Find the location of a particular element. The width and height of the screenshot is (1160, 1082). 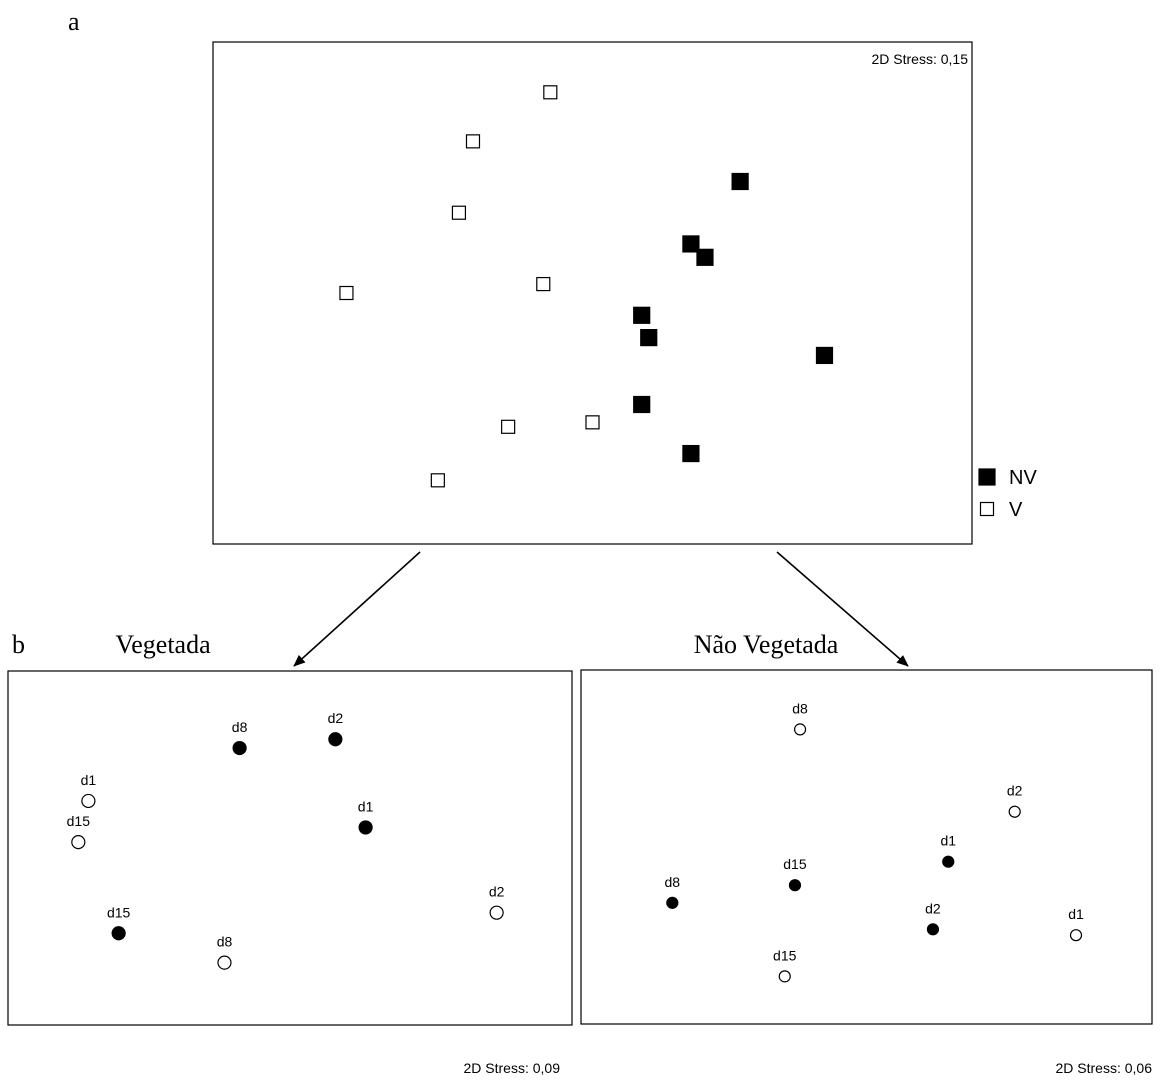

arrow-to-nao-vegetada is located at coordinates (842, 609).